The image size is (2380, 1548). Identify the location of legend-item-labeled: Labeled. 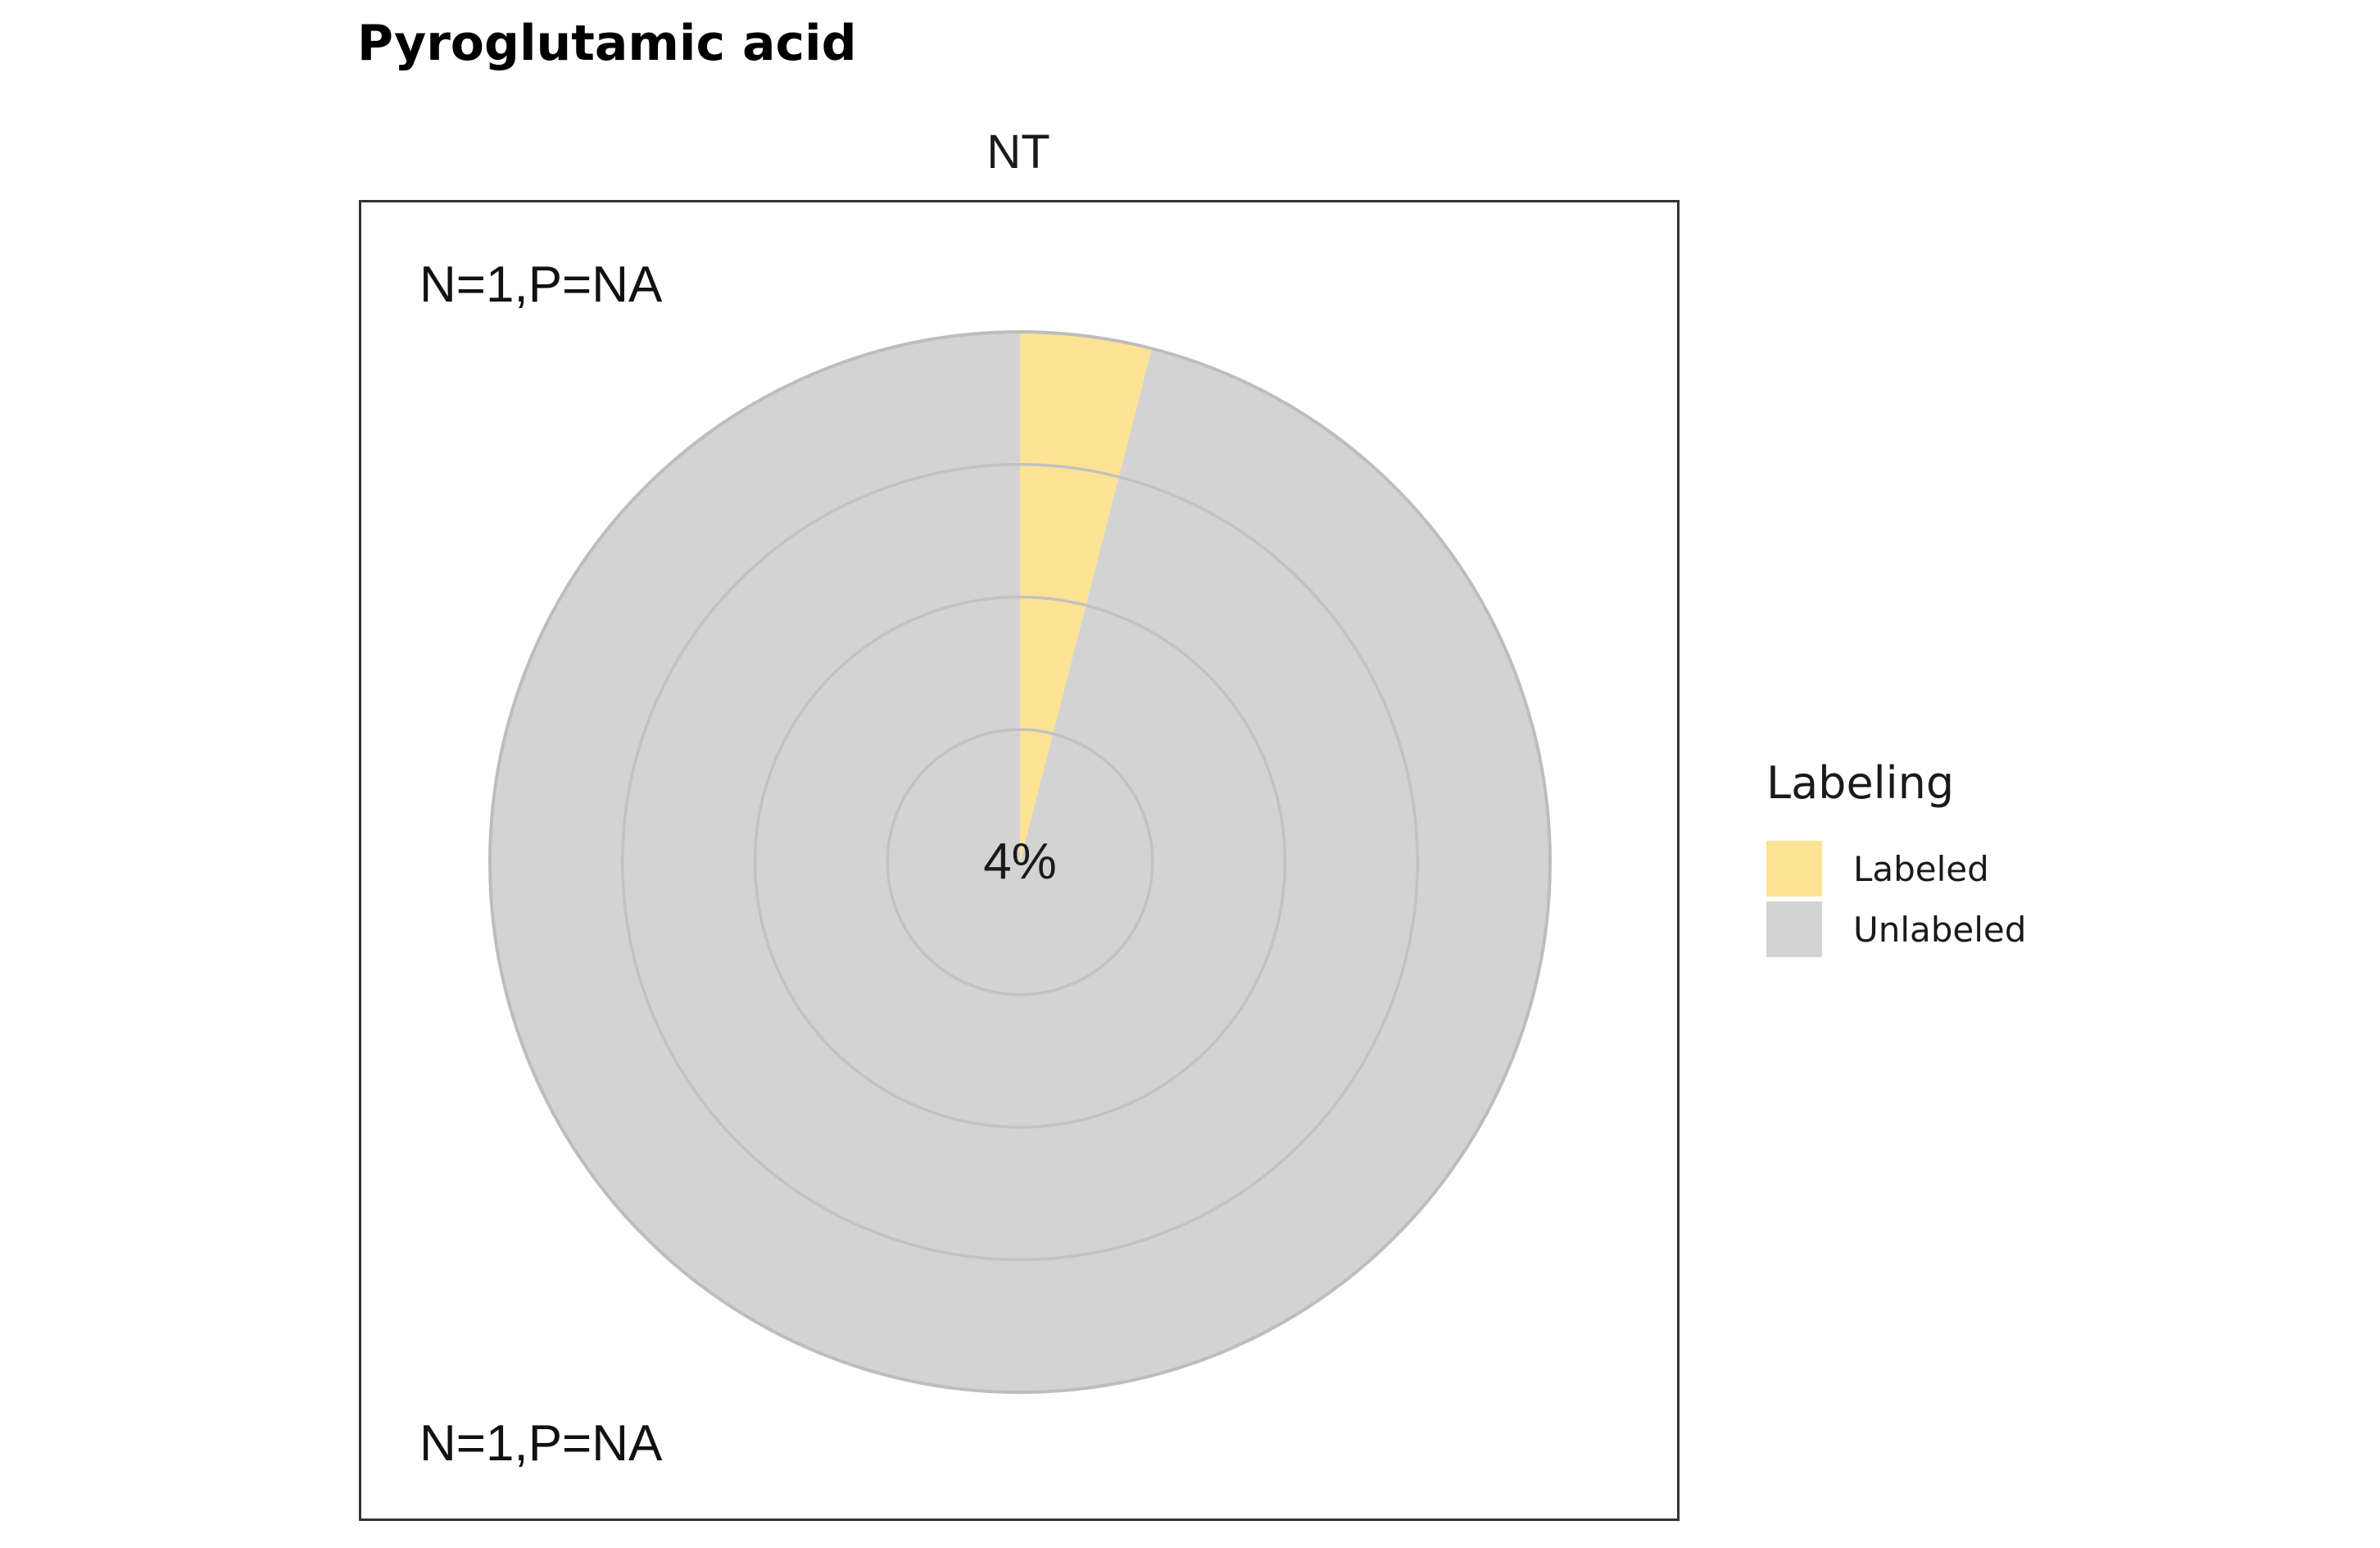
(1877, 869).